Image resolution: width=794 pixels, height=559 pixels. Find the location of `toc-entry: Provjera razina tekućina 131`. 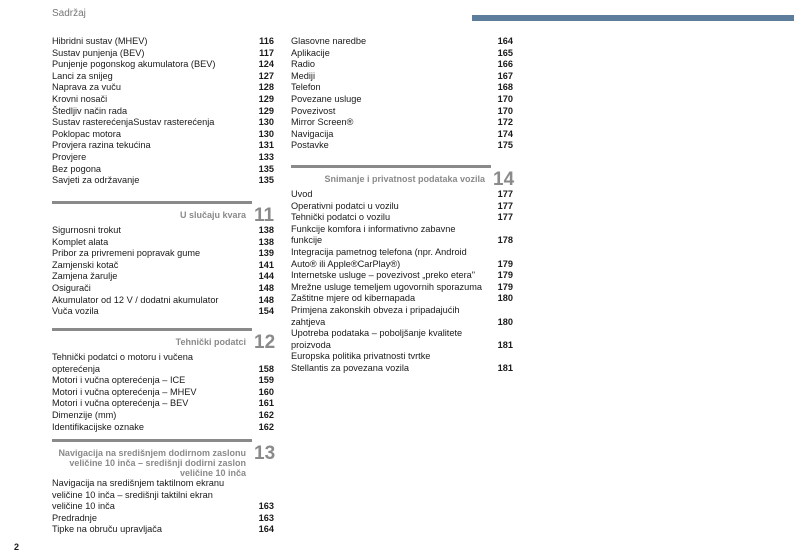

toc-entry: Provjera razina tekućina 131 is located at coordinates (163, 146).